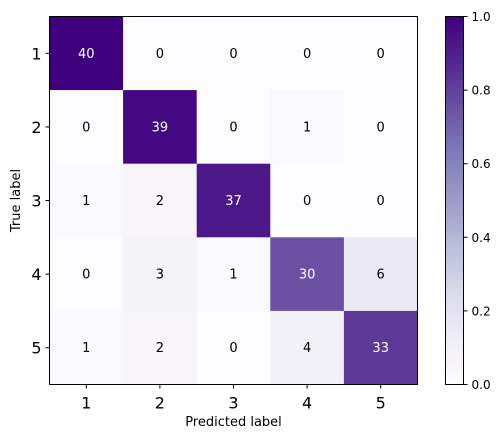  What do you see at coordinates (481, 385) in the screenshot?
I see `colorbar-tick-label: 0.0` at bounding box center [481, 385].